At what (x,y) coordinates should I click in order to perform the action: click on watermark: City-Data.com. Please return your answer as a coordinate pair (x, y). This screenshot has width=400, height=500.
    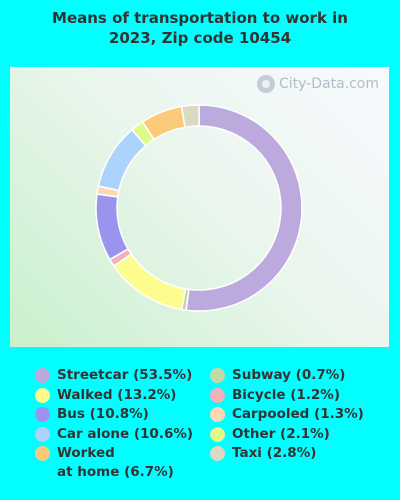
    Looking at the image, I should click on (317, 84).